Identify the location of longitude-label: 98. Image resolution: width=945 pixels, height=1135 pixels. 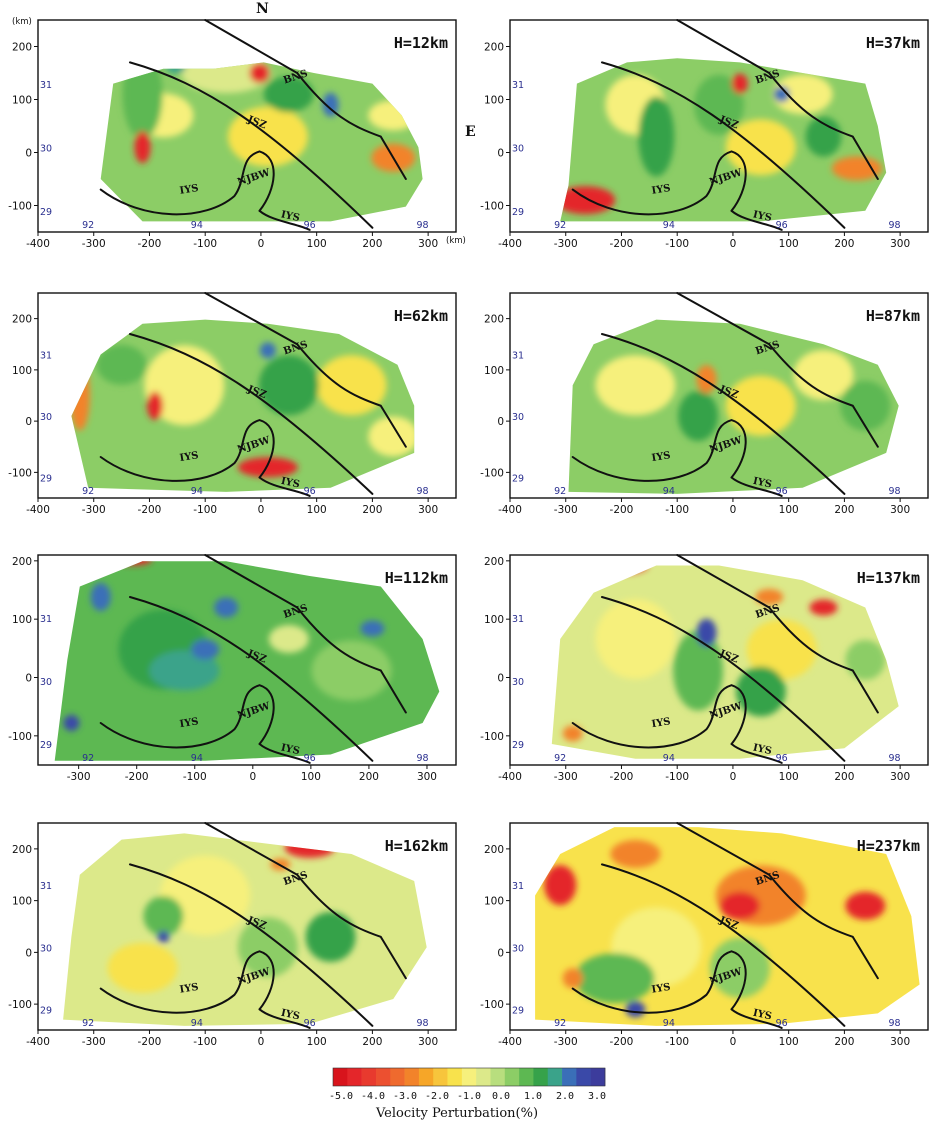
(423, 758).